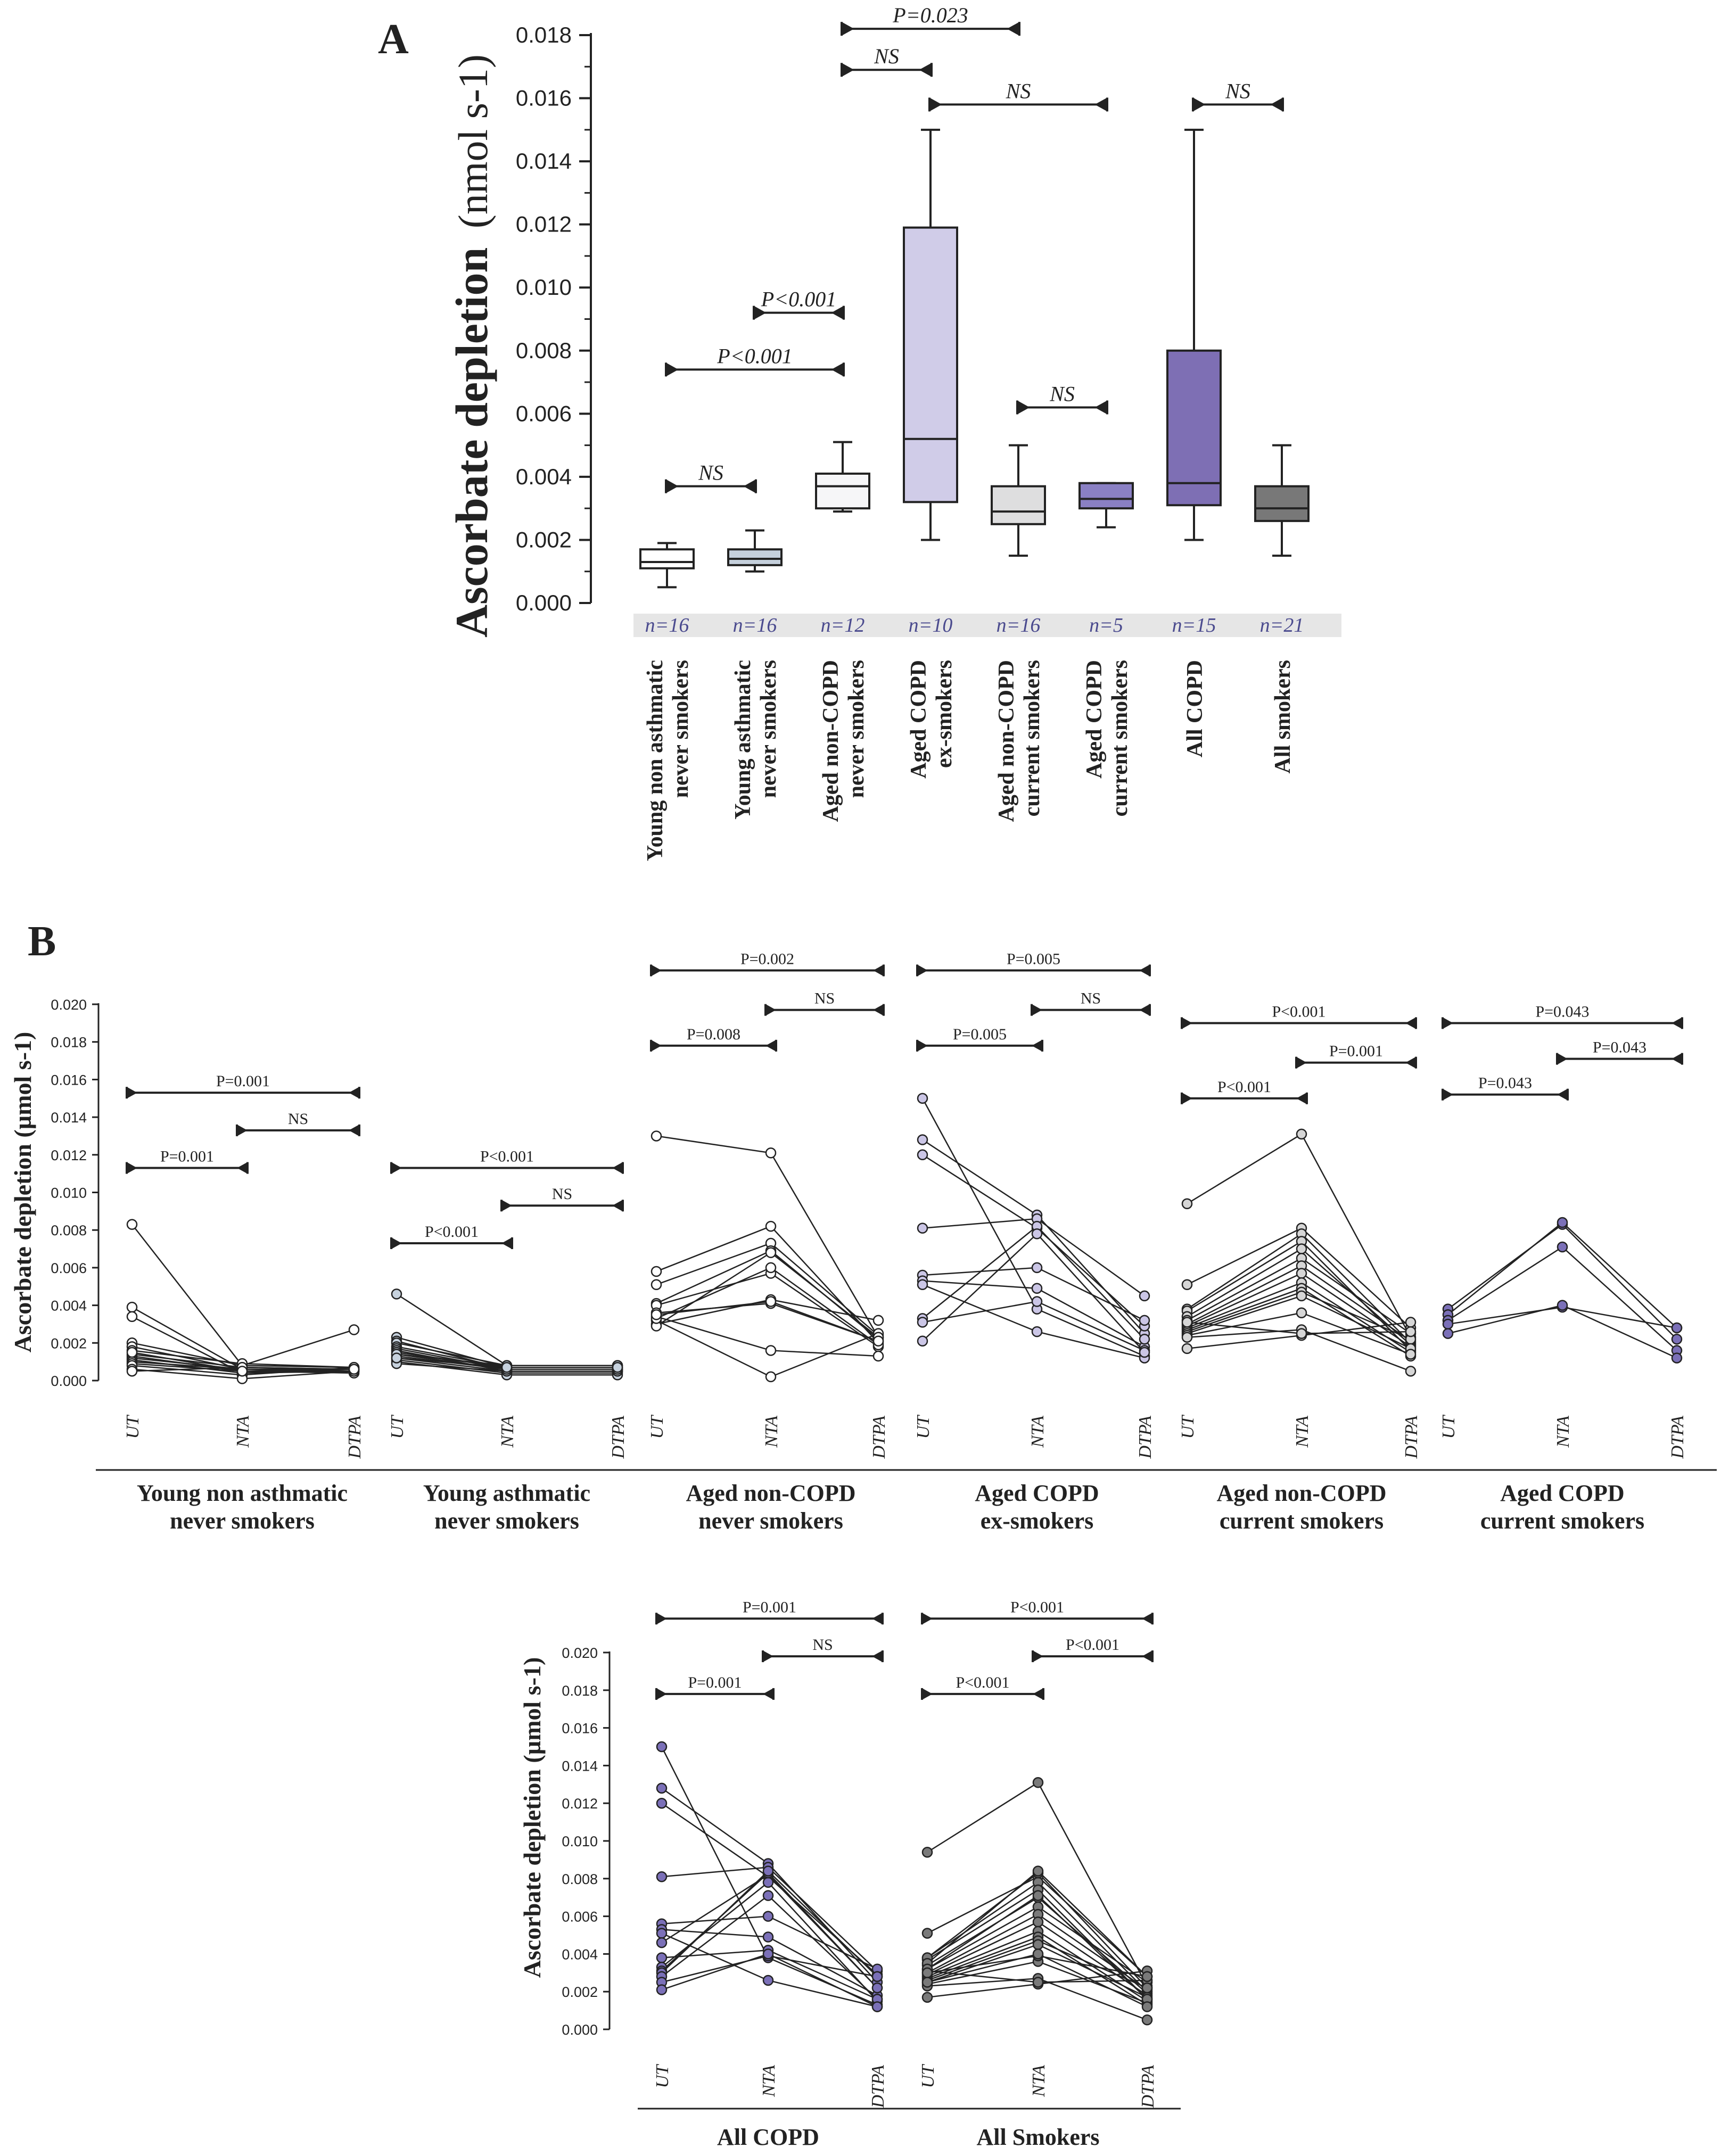  What do you see at coordinates (974, 248) in the screenshot?
I see `panel-a-comparisons: P=0.023 NS NS NS P<0.001 P<0.001 NS NS` at bounding box center [974, 248].